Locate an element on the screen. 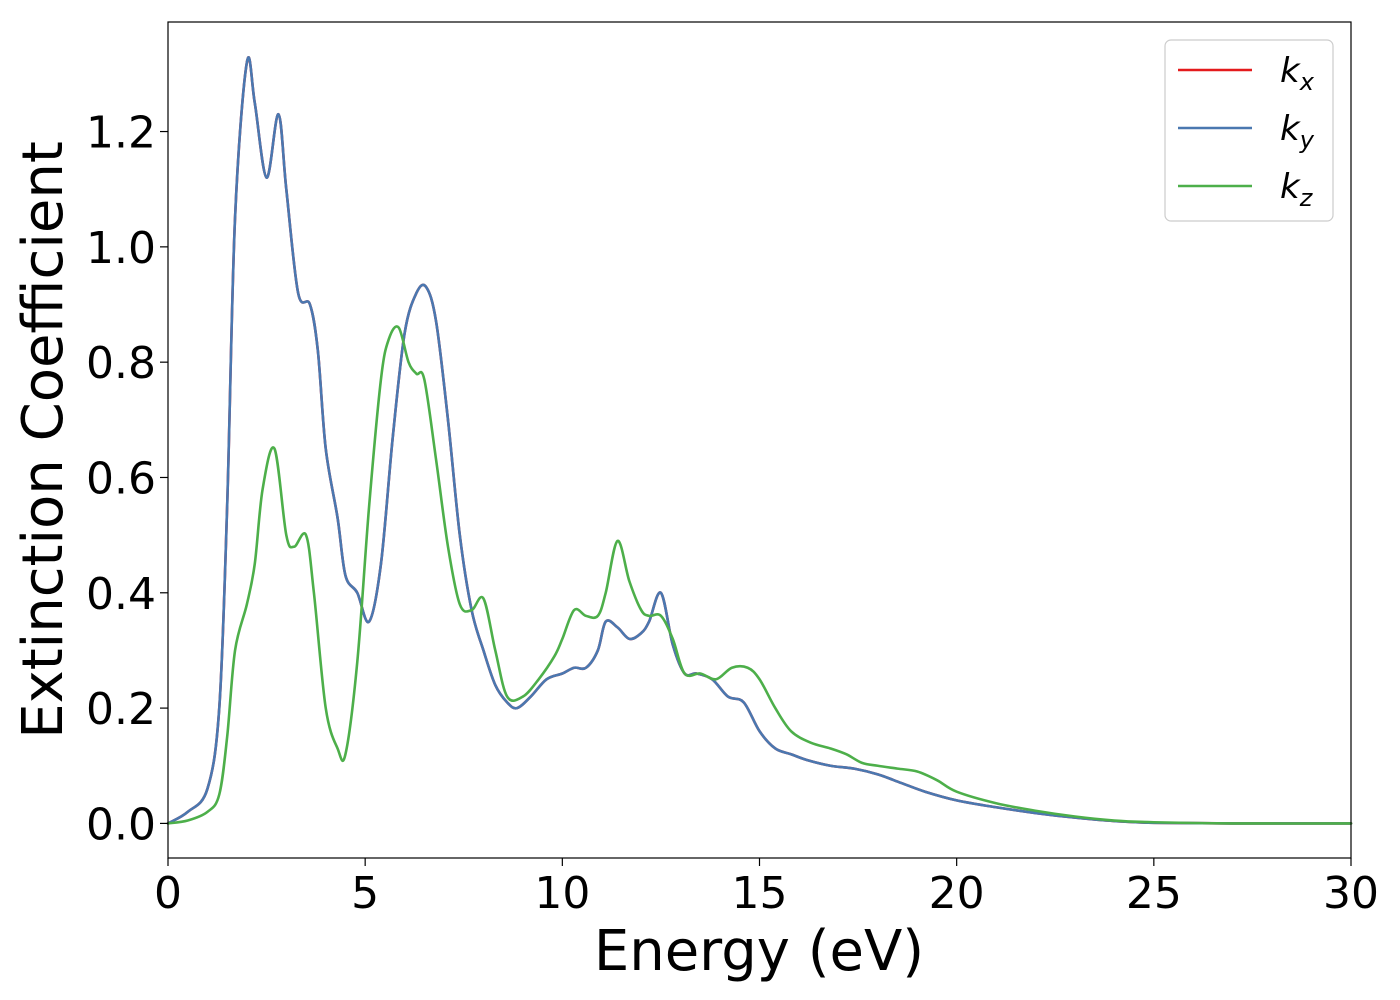 This screenshot has height=1000, width=1400. y-tick-label: 0.6 is located at coordinates (121, 478).